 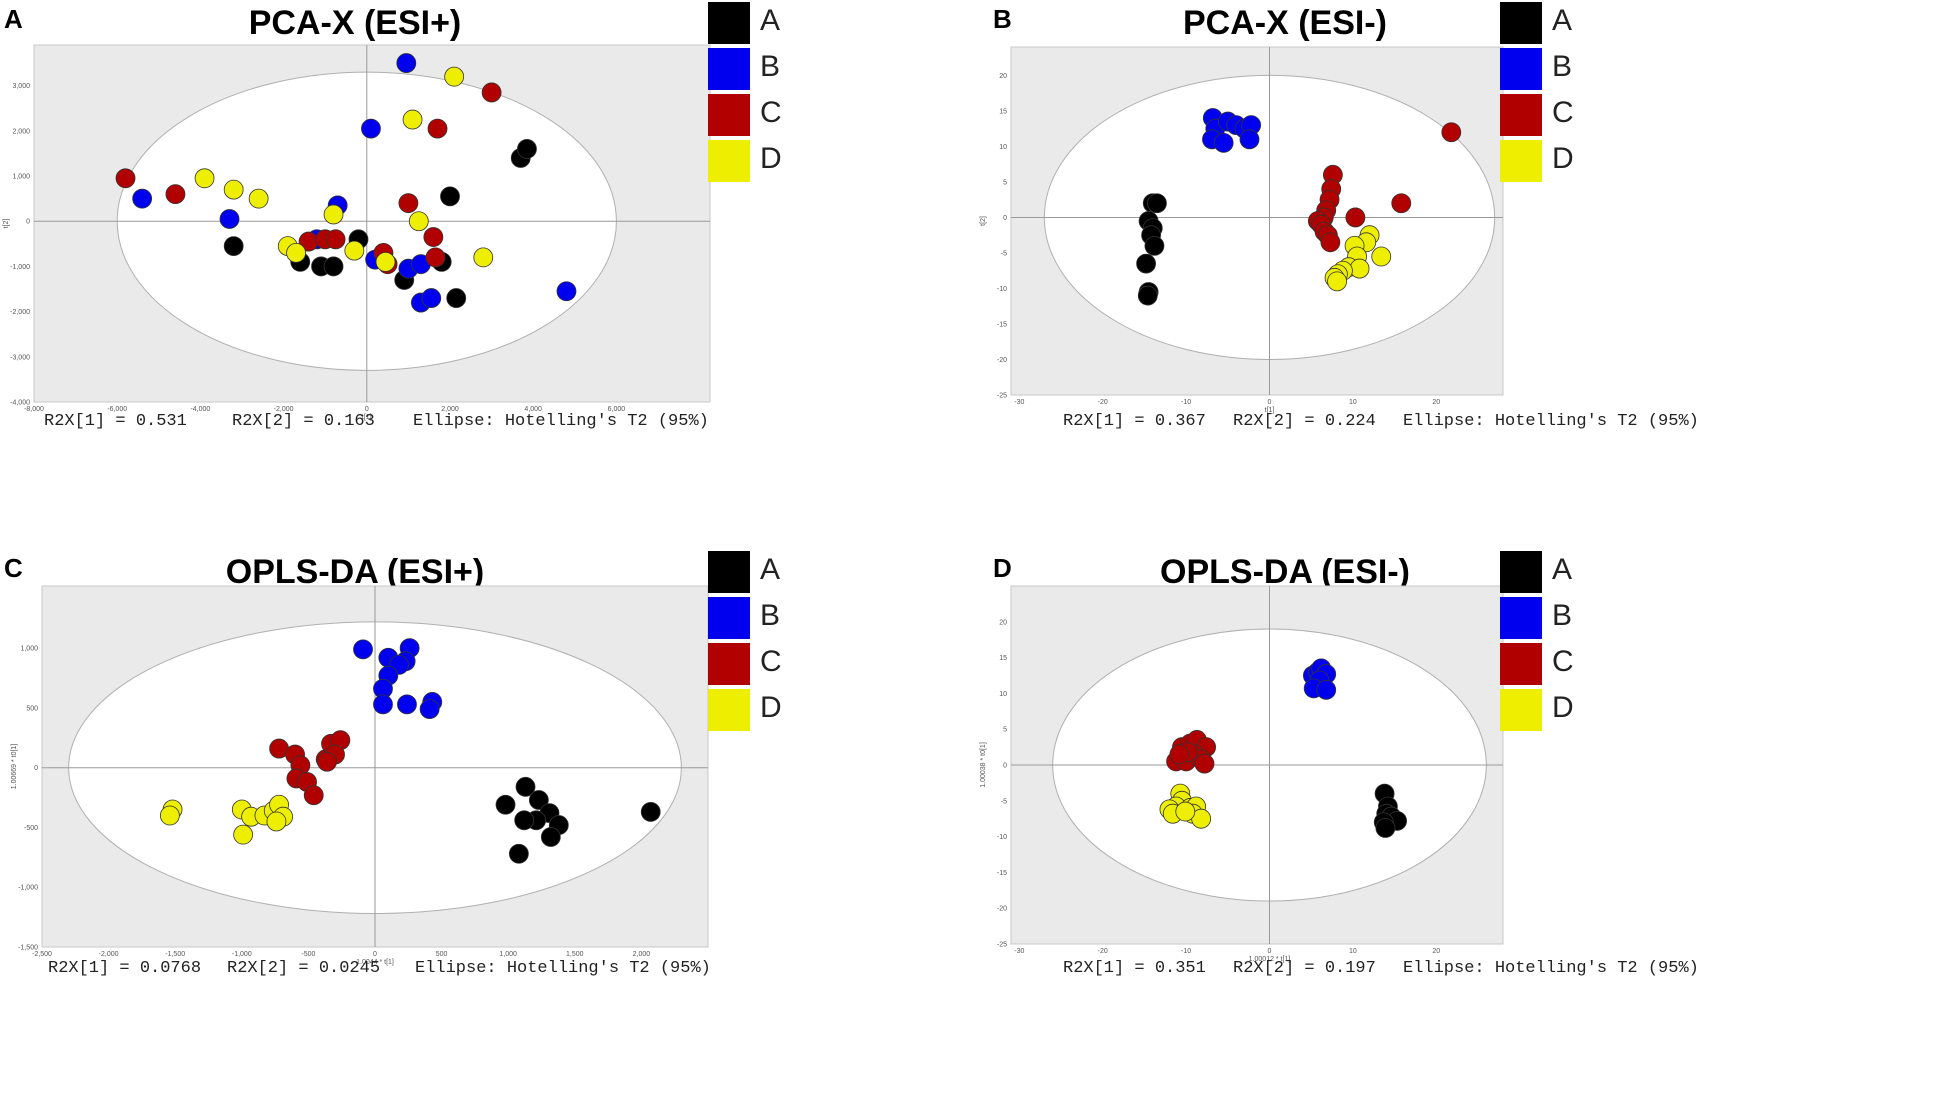 I want to click on x-tick-label: -2,000, so click(x=284, y=409).